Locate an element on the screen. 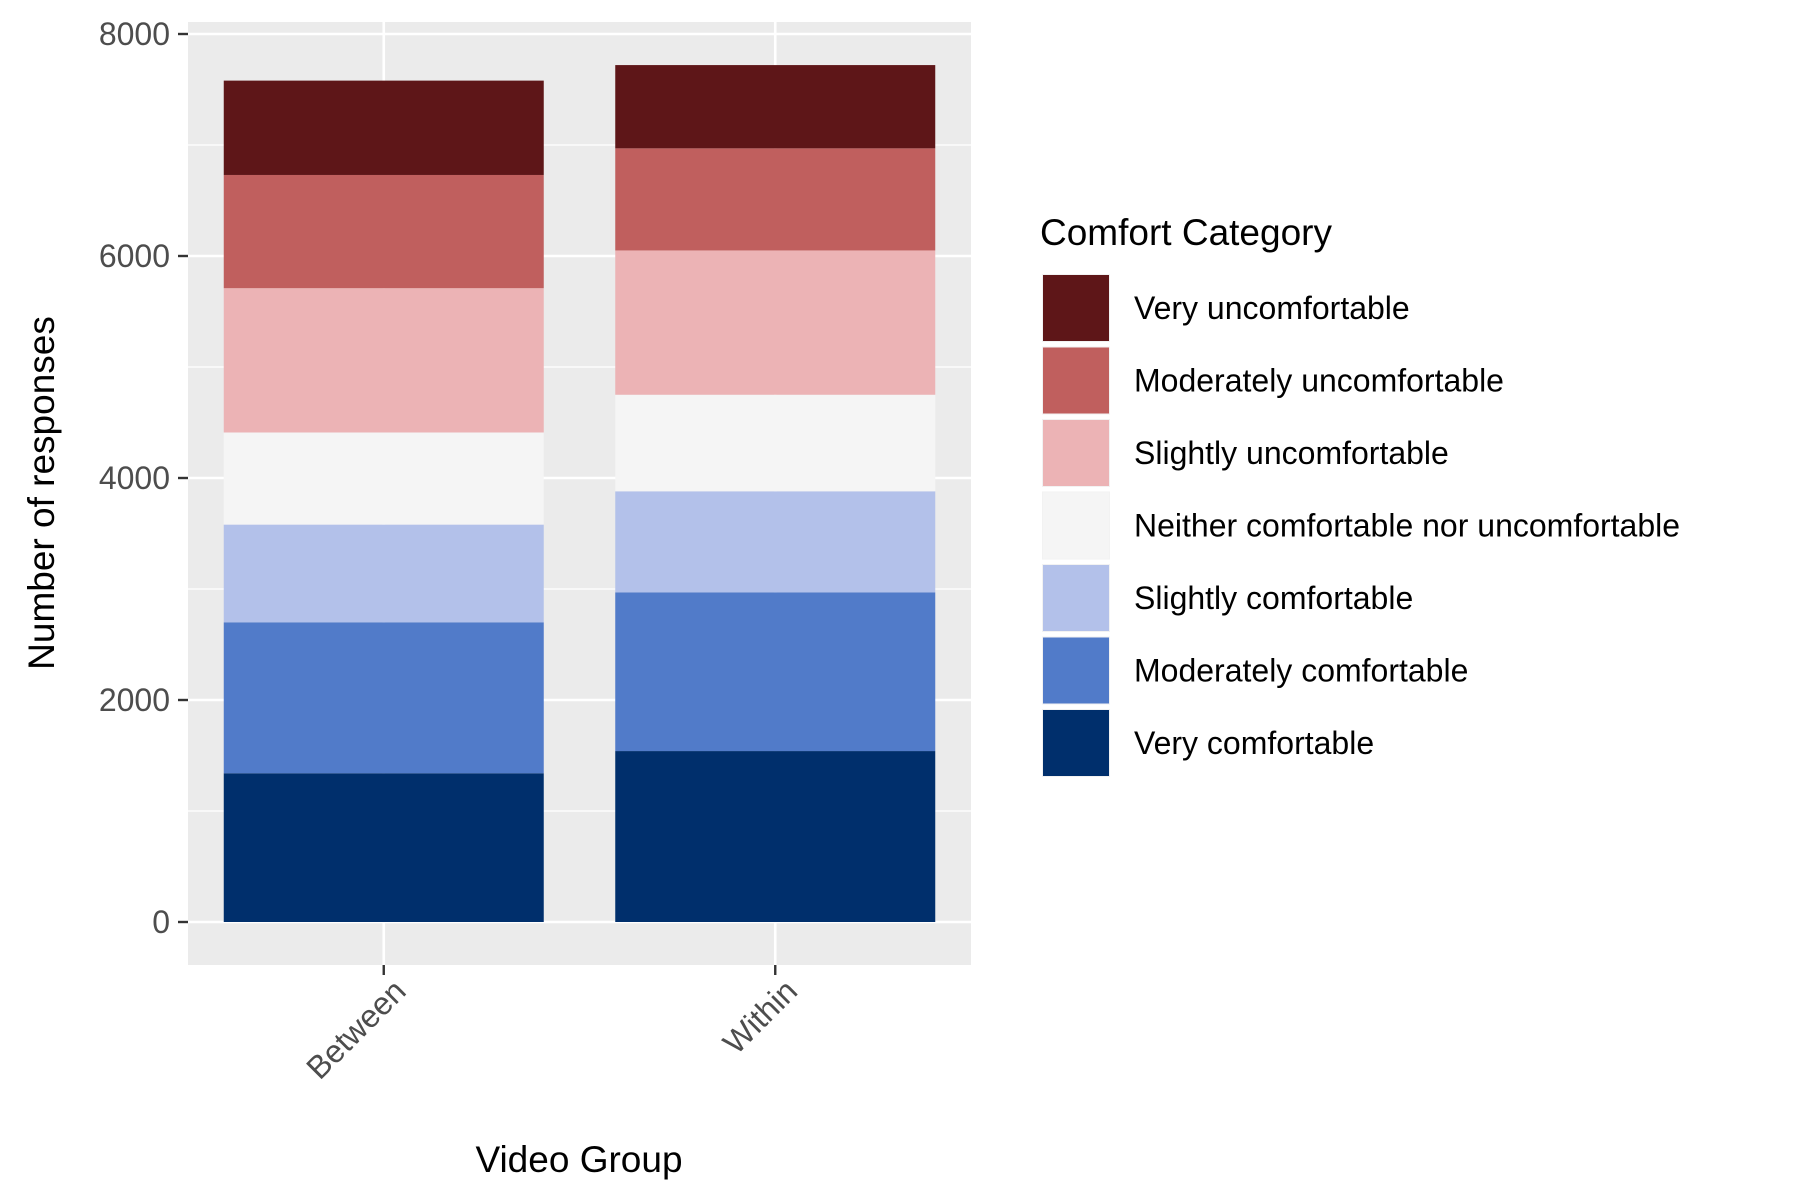  legend-item: Moderately uncomfortable is located at coordinates (1273, 380).